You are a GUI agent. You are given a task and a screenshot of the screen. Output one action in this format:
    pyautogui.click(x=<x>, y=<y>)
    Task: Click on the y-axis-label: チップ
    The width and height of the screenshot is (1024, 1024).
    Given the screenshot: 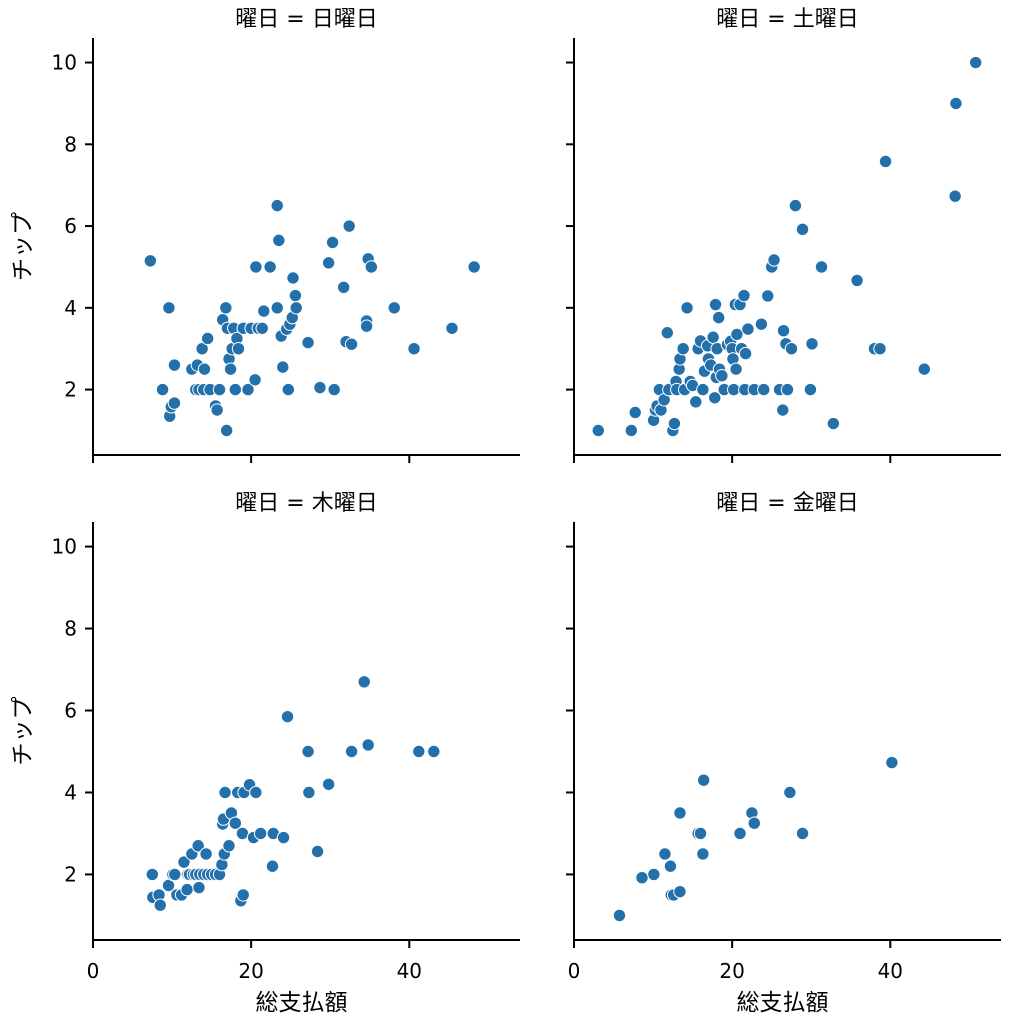 What is the action you would take?
    pyautogui.click(x=23, y=246)
    